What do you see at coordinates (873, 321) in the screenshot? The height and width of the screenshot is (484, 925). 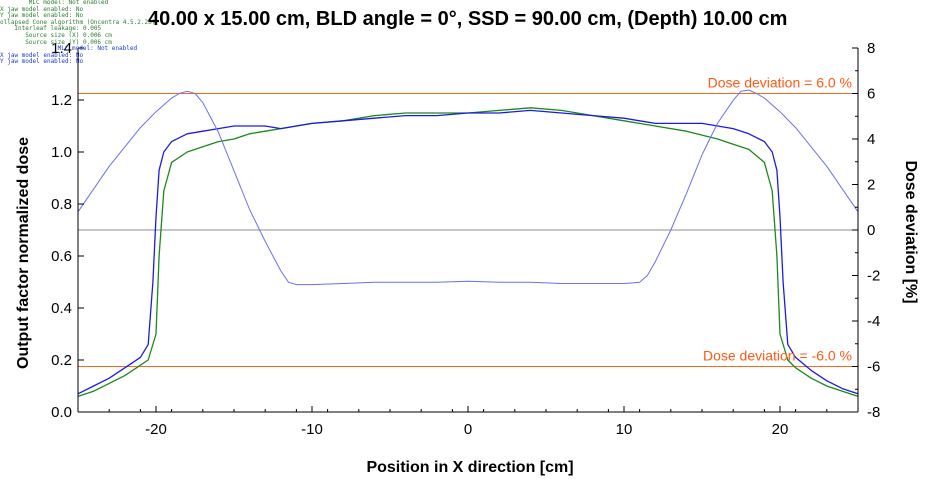 I see `y2-tick-label: -4` at bounding box center [873, 321].